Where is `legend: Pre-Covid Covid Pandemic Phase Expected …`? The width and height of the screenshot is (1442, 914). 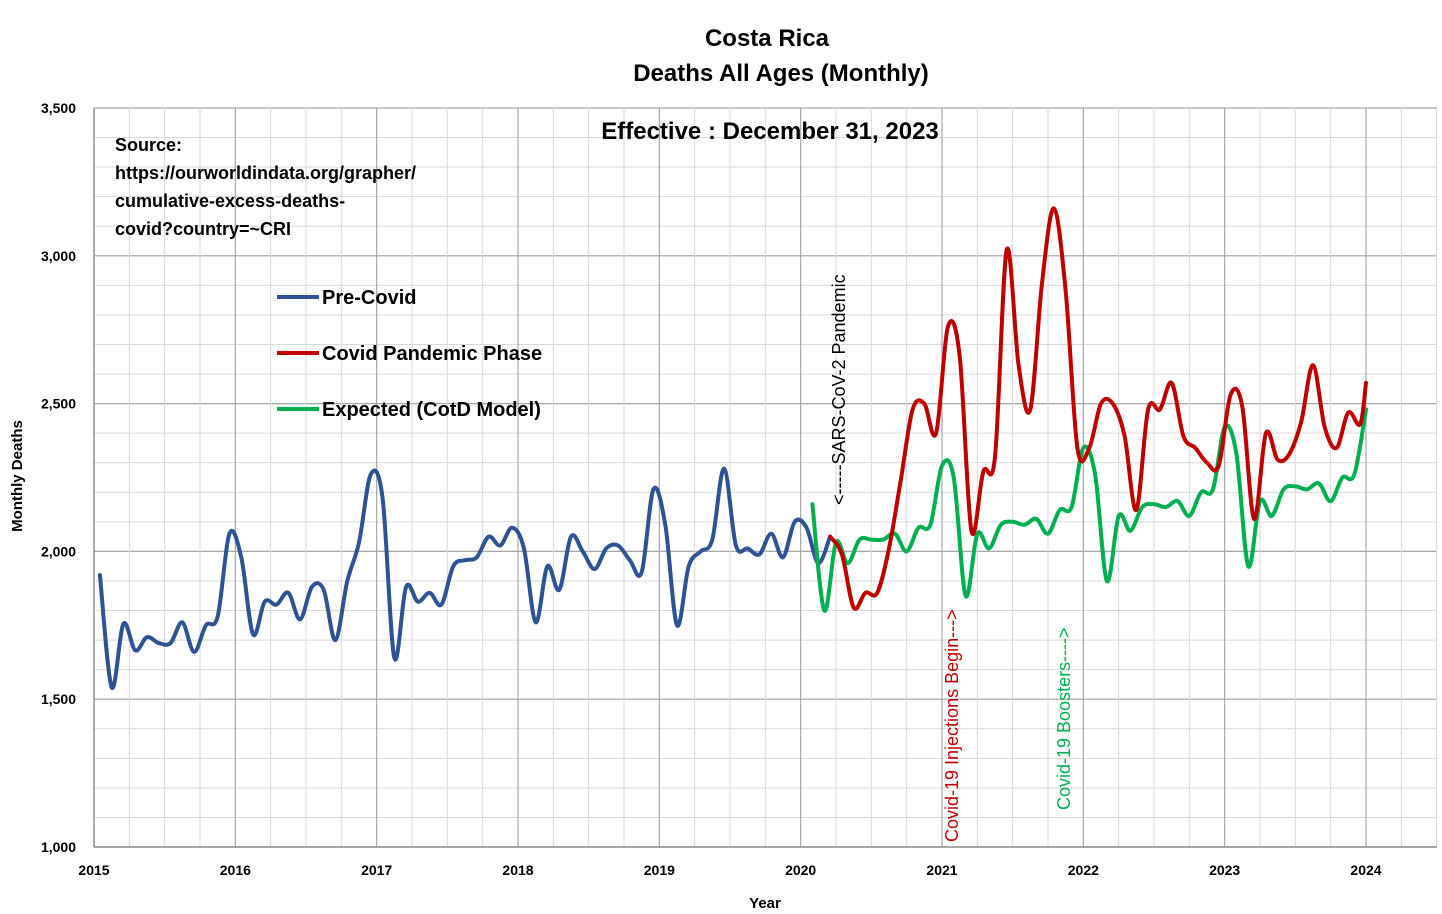 legend: Pre-Covid Covid Pandemic Phase Expected … is located at coordinates (409, 354).